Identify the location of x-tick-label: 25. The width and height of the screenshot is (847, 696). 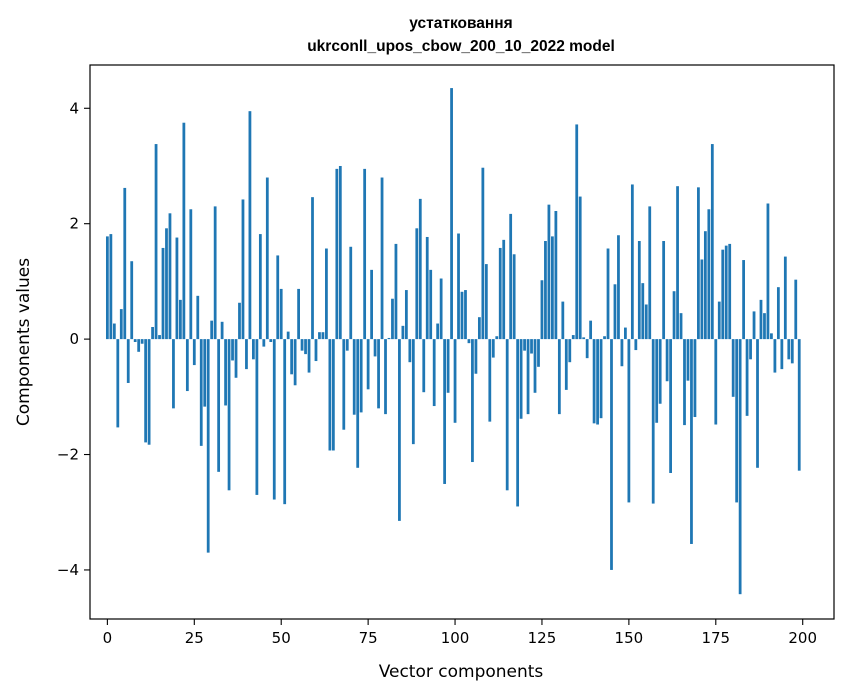
(194, 638).